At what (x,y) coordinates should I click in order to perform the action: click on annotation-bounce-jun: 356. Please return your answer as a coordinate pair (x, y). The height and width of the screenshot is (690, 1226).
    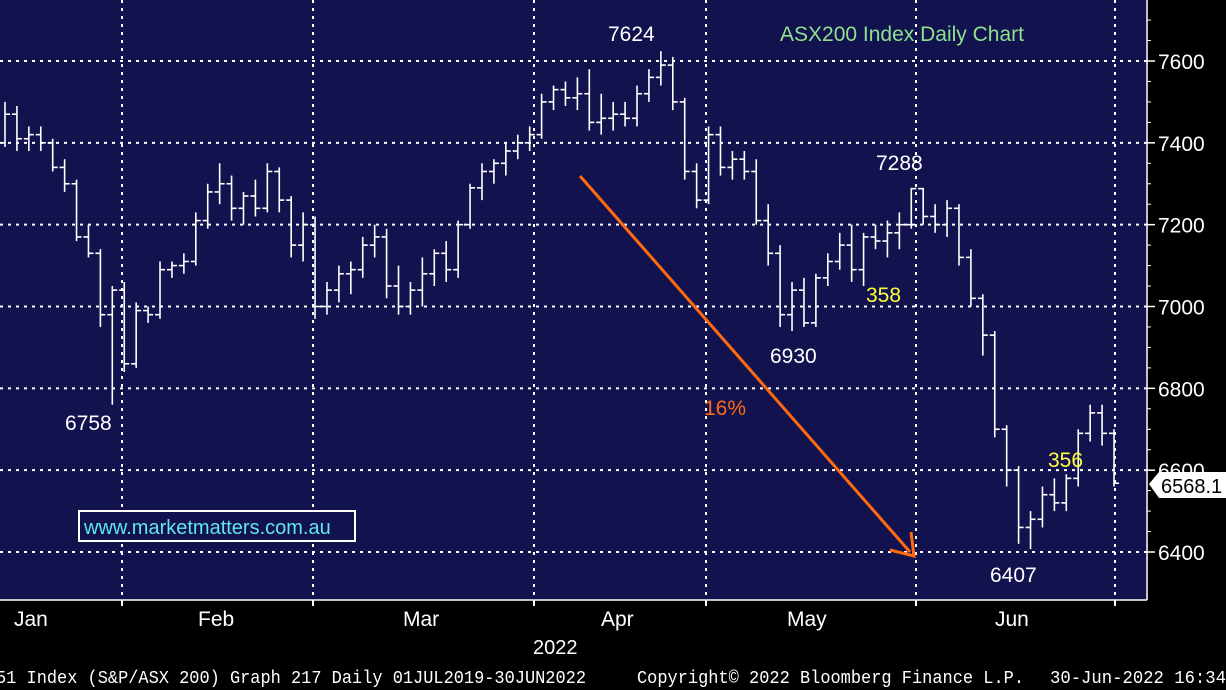
    Looking at the image, I should click on (1065, 460).